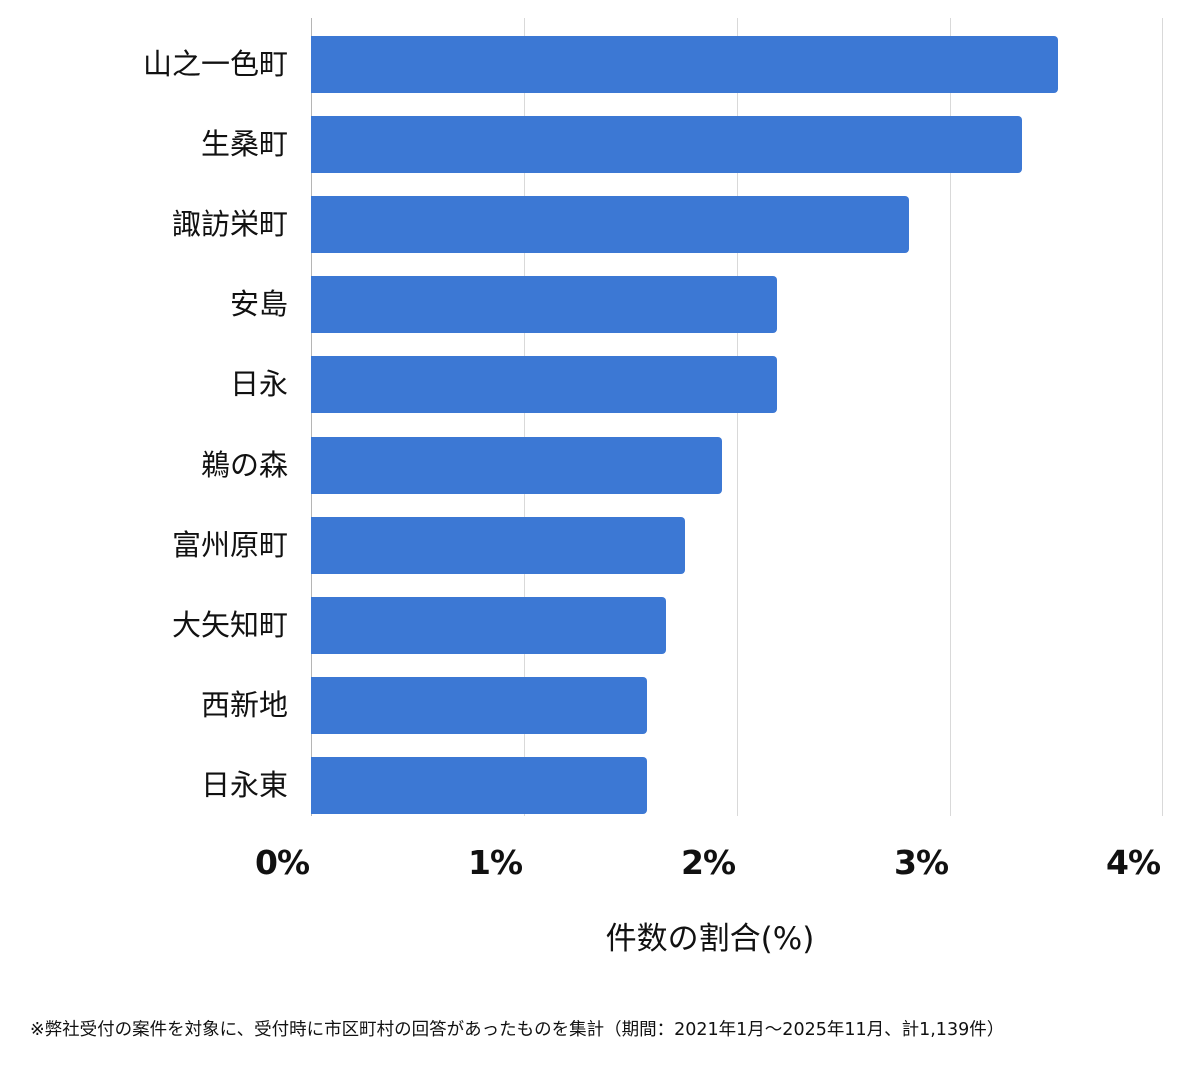 The height and width of the screenshot is (1069, 1200). What do you see at coordinates (244, 704) in the screenshot?
I see `category-label: 西新地` at bounding box center [244, 704].